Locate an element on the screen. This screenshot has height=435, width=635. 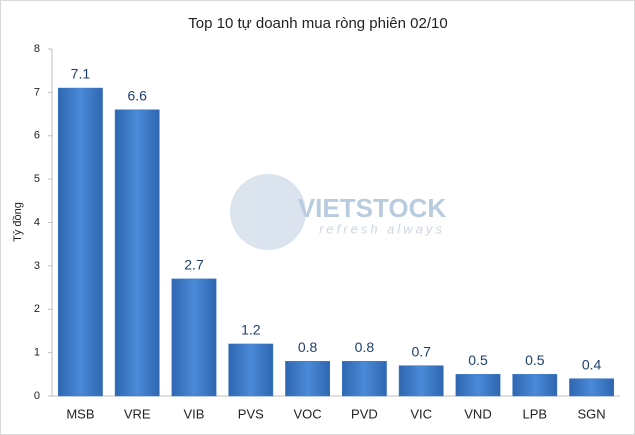
x-tick-label: MSB is located at coordinates (80, 413).